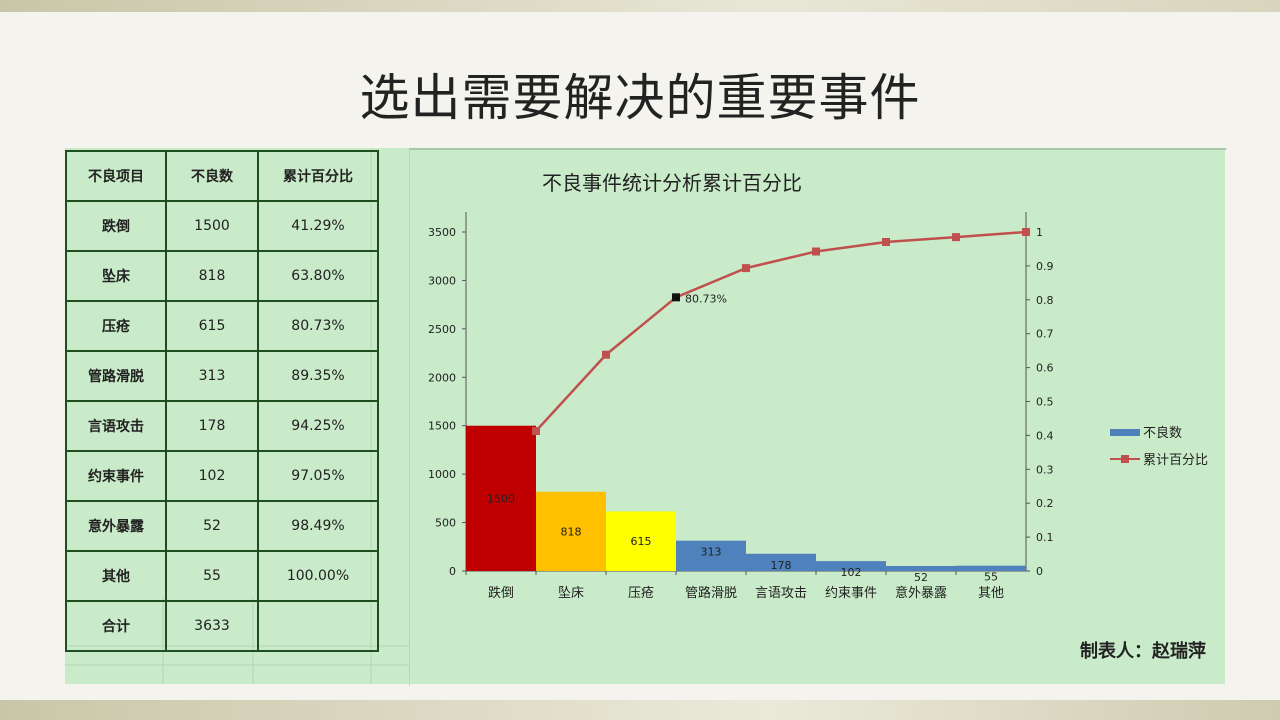 This screenshot has width=1280, height=720. I want to click on count-cell: 615, so click(212, 326).